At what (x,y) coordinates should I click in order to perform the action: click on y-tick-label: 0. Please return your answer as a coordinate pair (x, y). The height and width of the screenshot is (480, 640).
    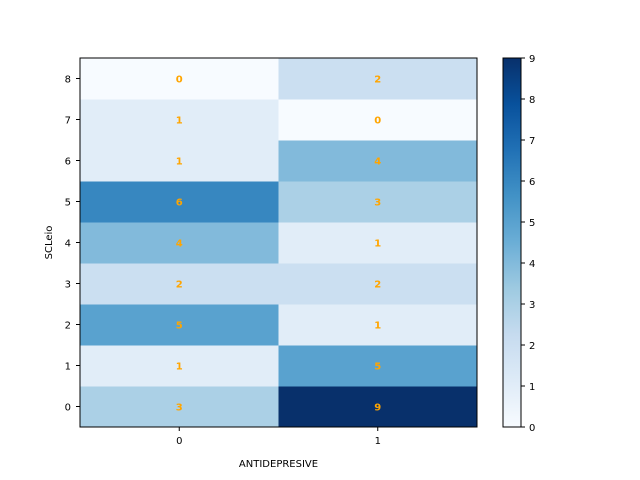
    Looking at the image, I should click on (68, 408).